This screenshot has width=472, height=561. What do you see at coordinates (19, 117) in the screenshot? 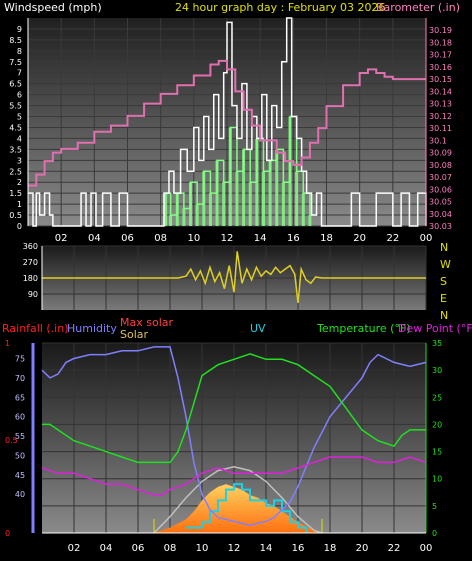
I see `wind-y-tick-label: 5` at bounding box center [19, 117].